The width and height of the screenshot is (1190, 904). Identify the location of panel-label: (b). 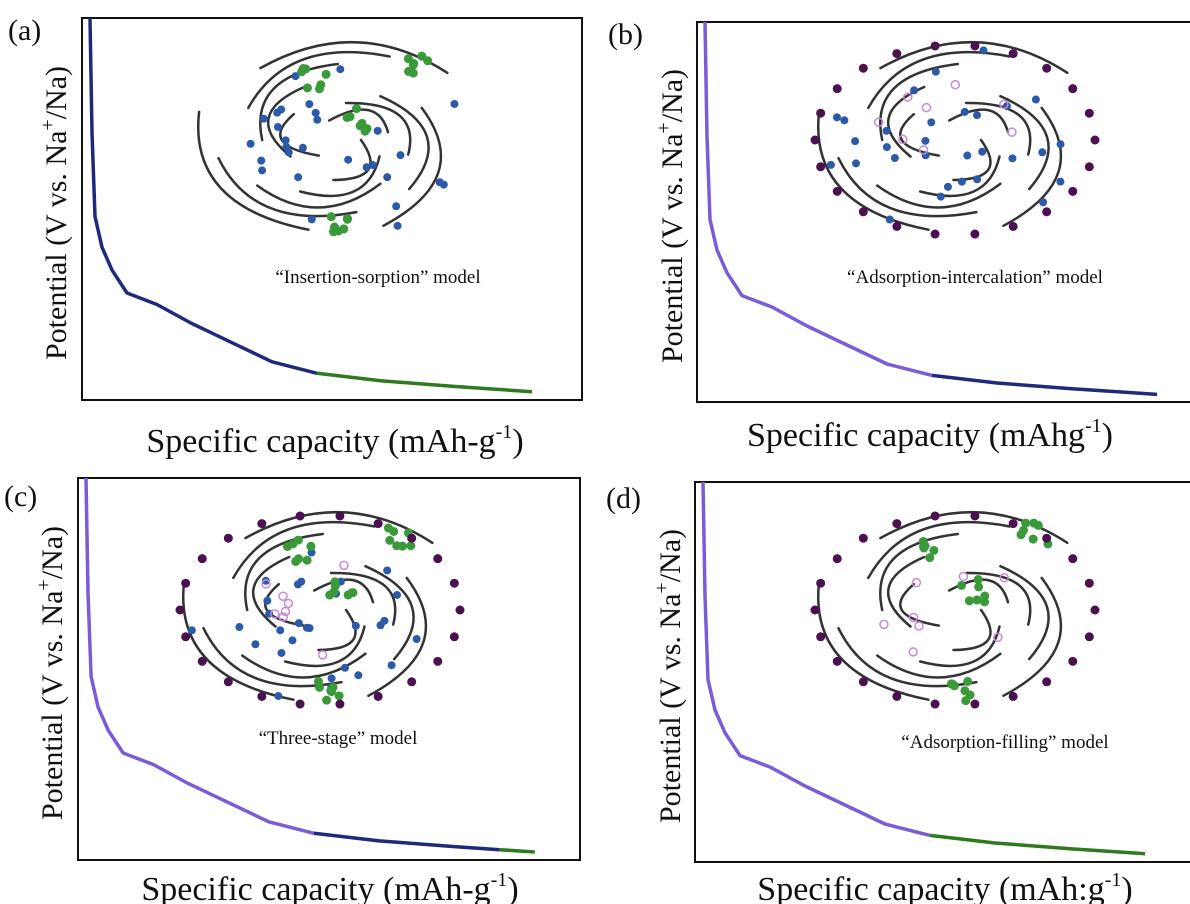
(625, 34).